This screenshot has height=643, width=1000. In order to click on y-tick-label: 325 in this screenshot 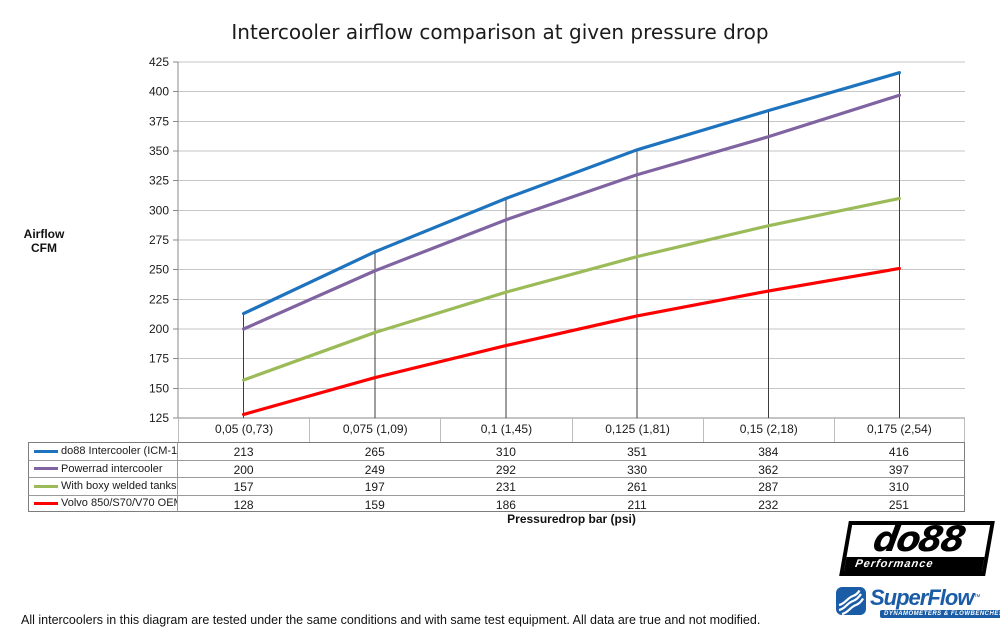, I will do `click(159, 181)`.